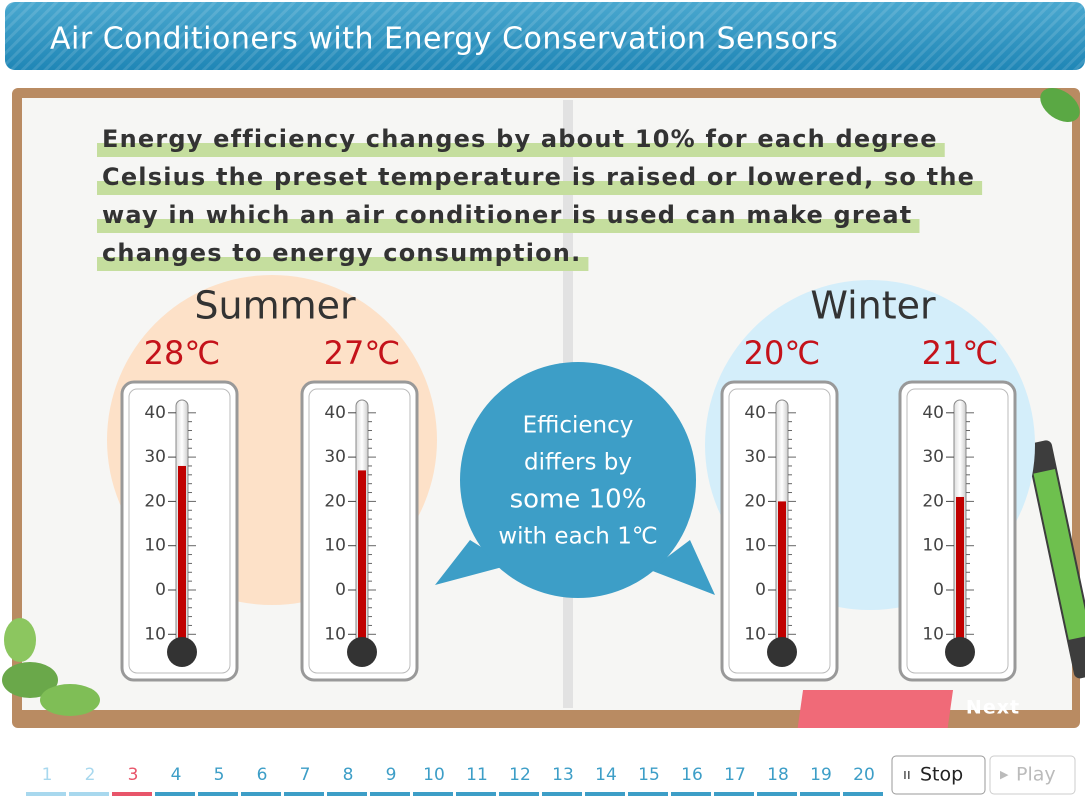 The image size is (1085, 801). Describe the element at coordinates (90, 775) in the screenshot. I see `page-number: 2` at that location.